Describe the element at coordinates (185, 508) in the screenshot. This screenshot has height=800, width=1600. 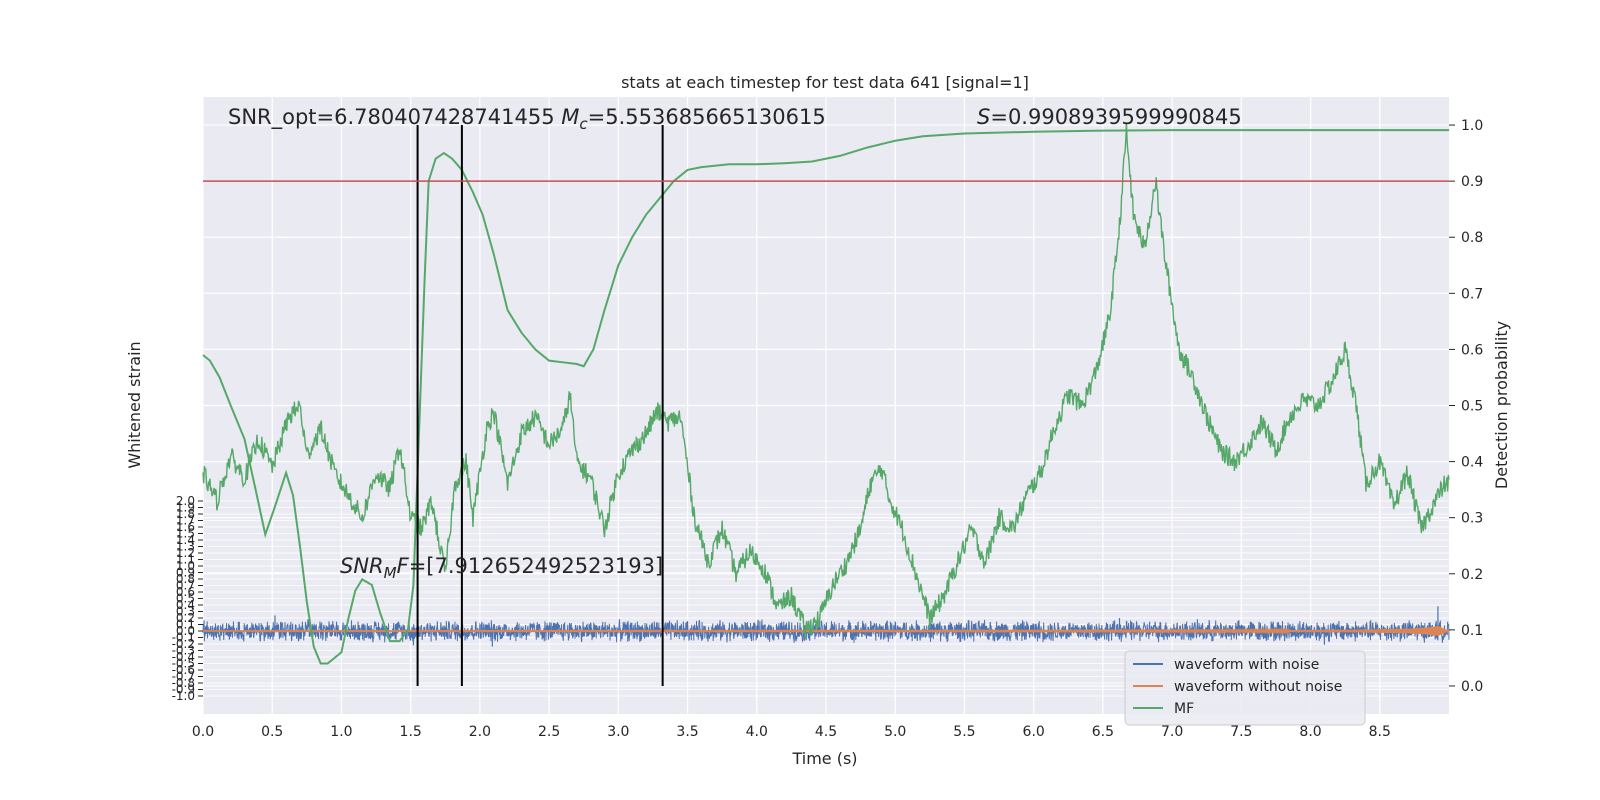
I see `left-y-tick-label-29: 1.9` at that location.